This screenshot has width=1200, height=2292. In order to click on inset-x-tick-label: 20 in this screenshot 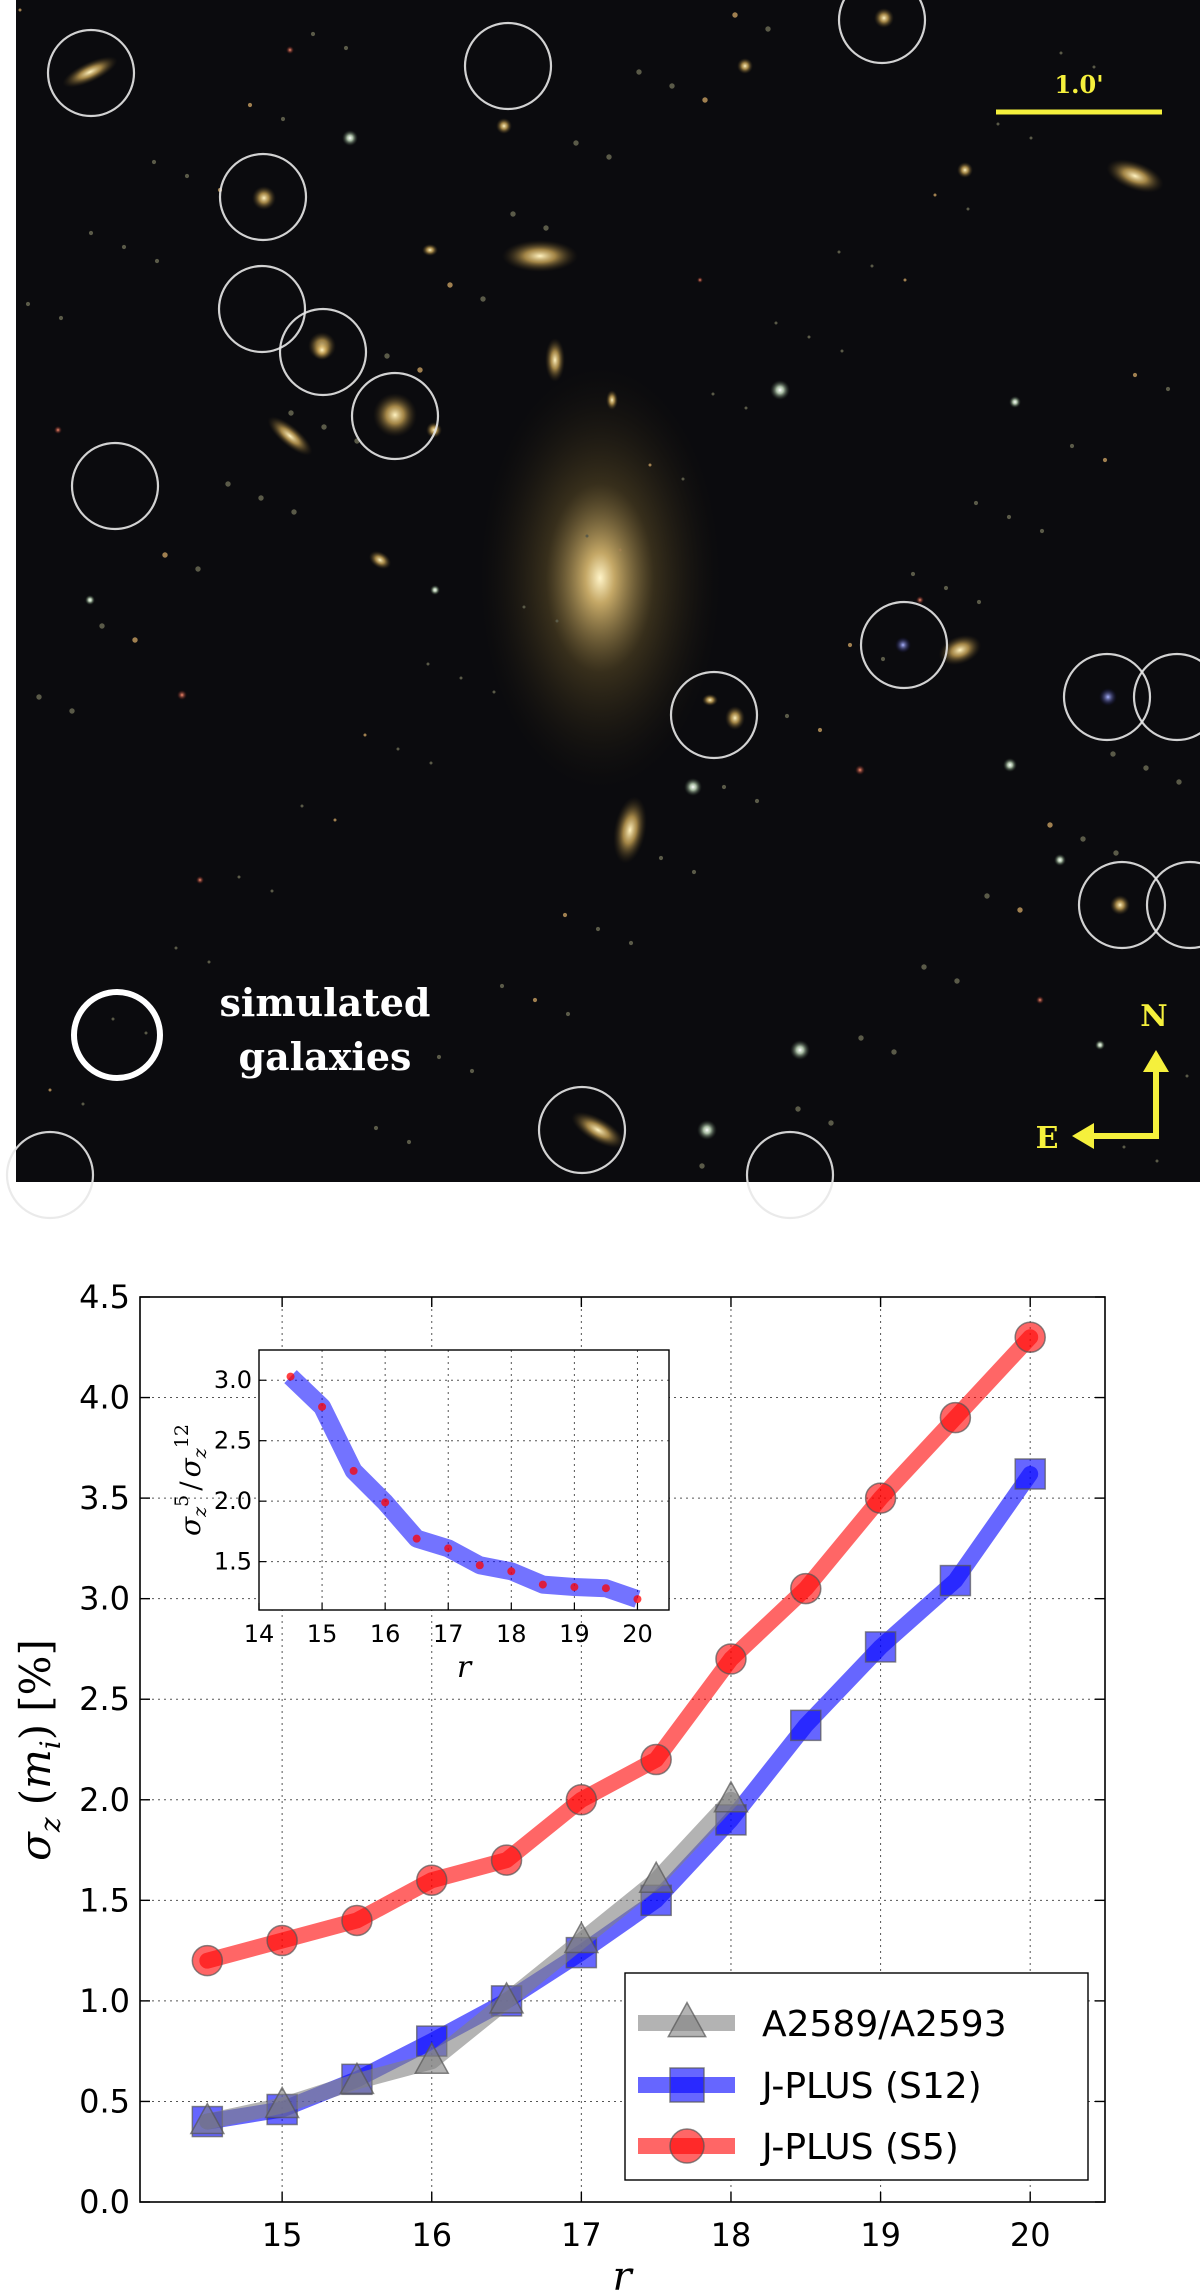, I will do `click(637, 1634)`.